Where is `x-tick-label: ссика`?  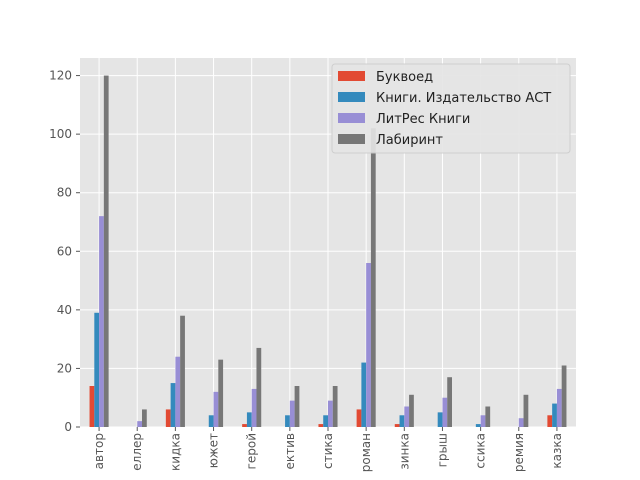
x-tick-label: ссика is located at coordinates (481, 451).